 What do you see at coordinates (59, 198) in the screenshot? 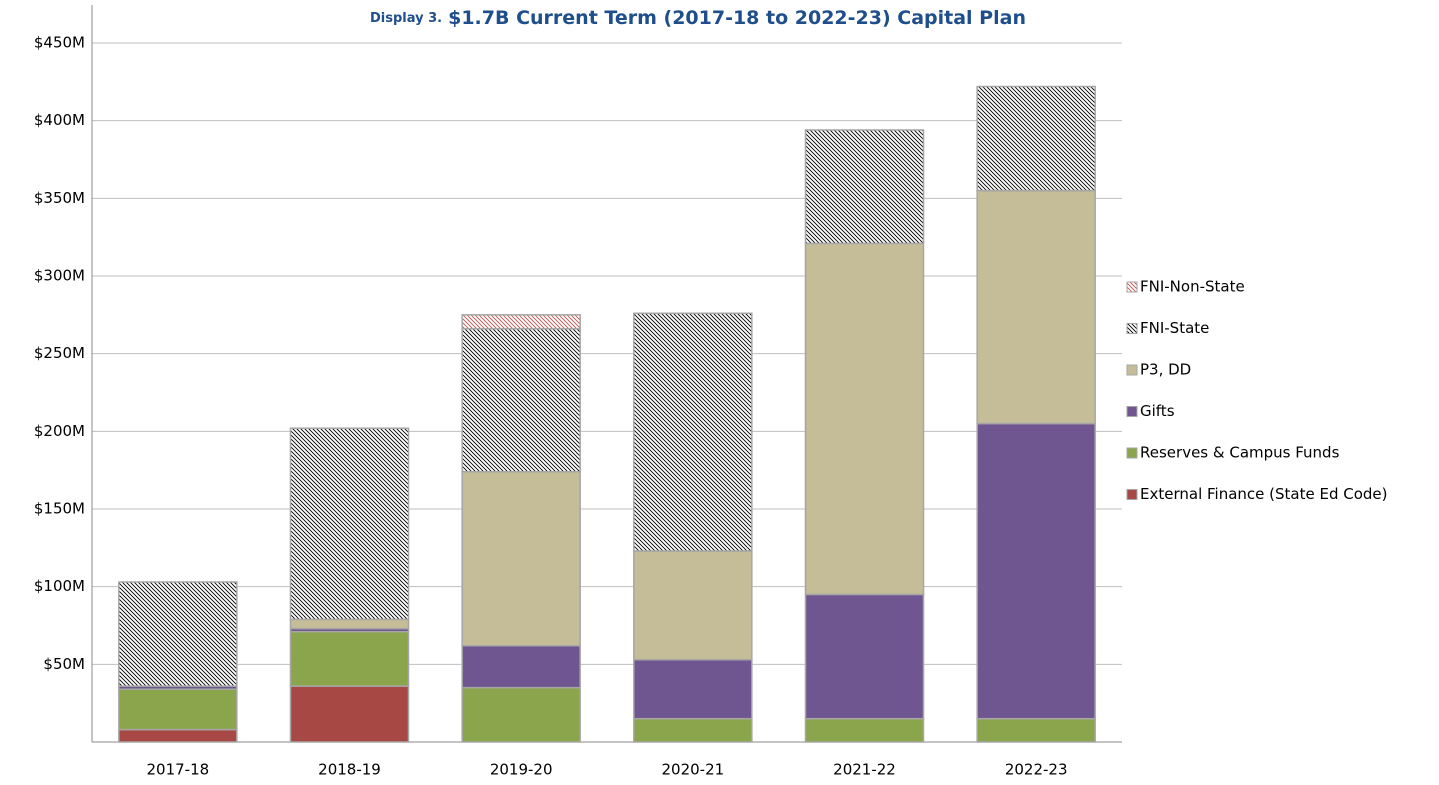
I see `y-tick-label: $350M` at bounding box center [59, 198].